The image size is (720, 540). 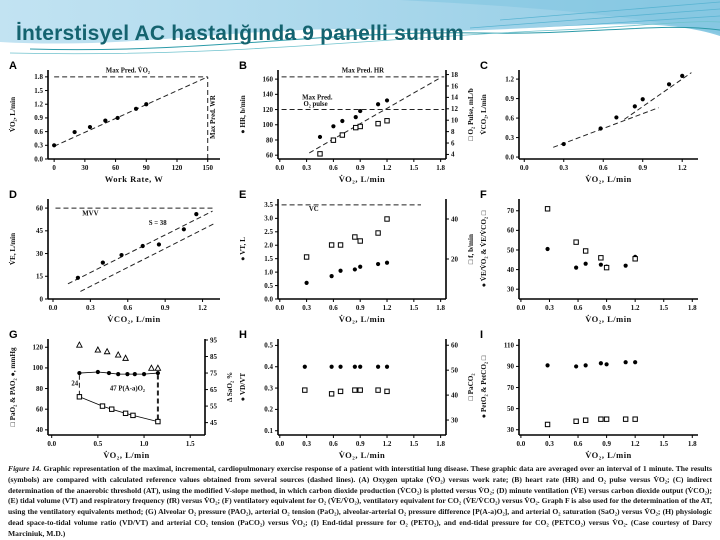 I want to click on svg-text: E, so click(x=242, y=195).